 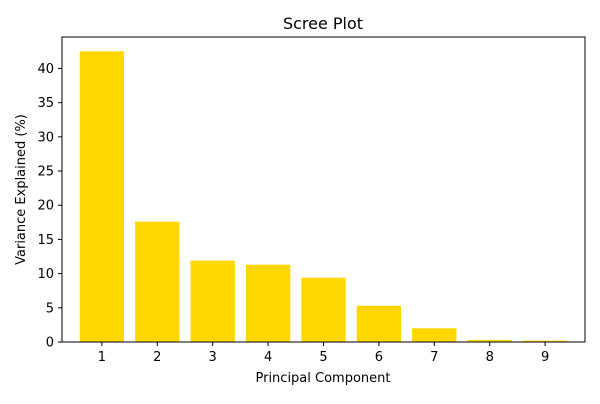 I want to click on x-tick-label: 7, so click(x=434, y=357).